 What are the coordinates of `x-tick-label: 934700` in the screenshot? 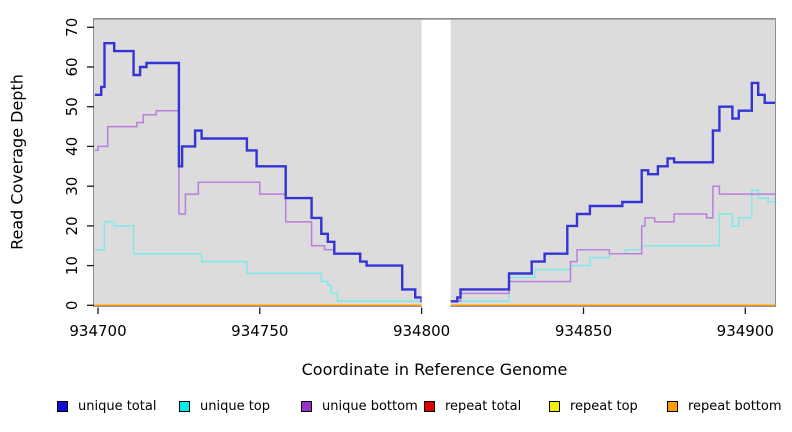 It's located at (97, 331).